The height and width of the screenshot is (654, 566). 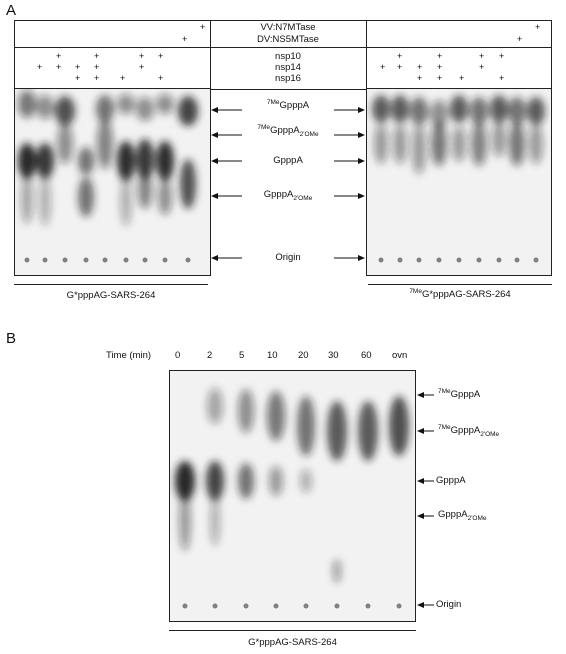 What do you see at coordinates (366, 55) in the screenshot?
I see `header-divider-right` at bounding box center [366, 55].